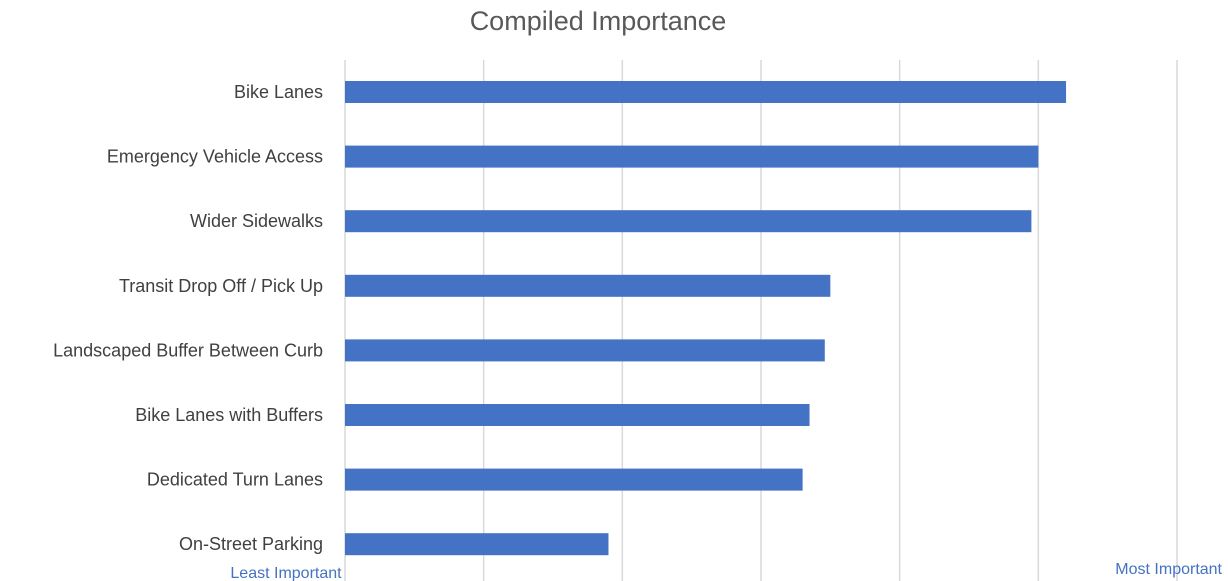  Describe the element at coordinates (188, 350) in the screenshot. I see `category-label: Landscaped Buffer Between Curb` at that location.